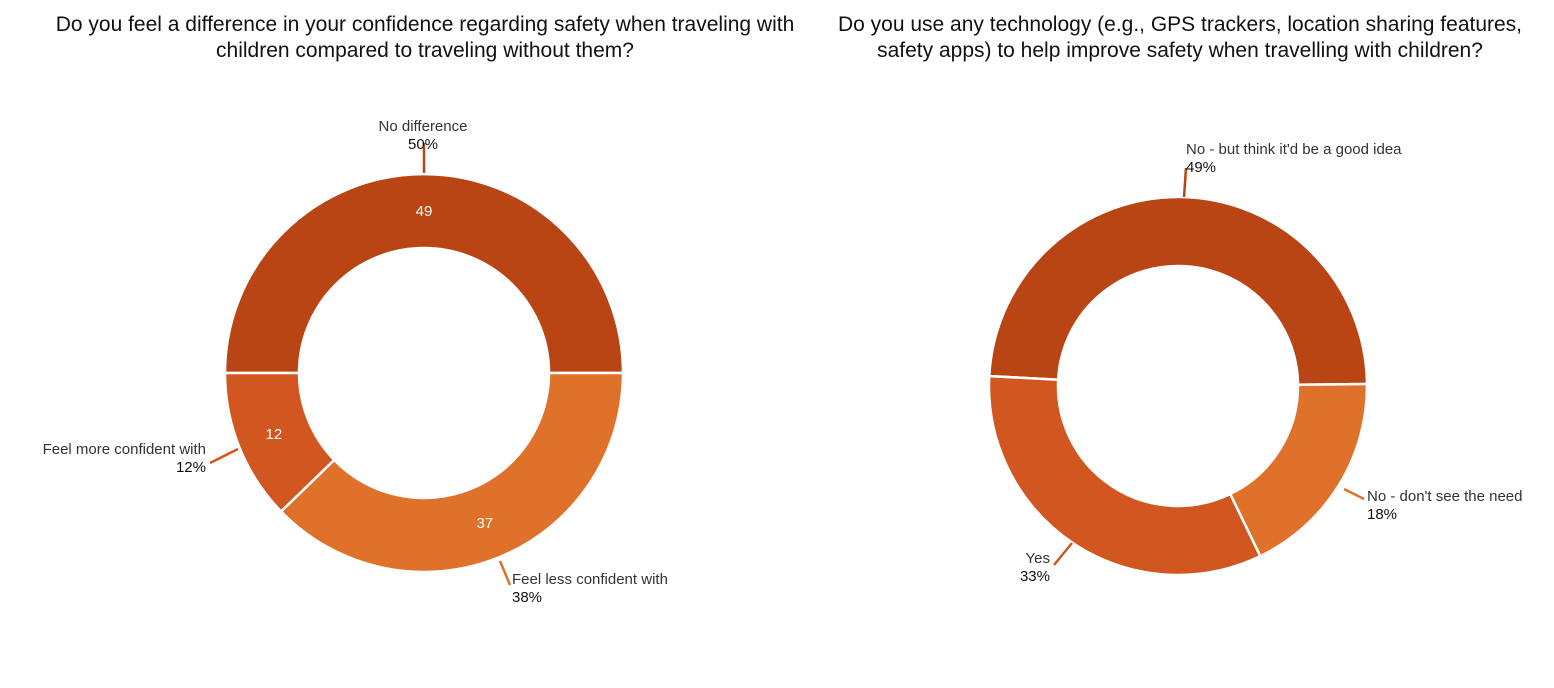  I want to click on slice-feel-more-confident-with, so click(279, 442).